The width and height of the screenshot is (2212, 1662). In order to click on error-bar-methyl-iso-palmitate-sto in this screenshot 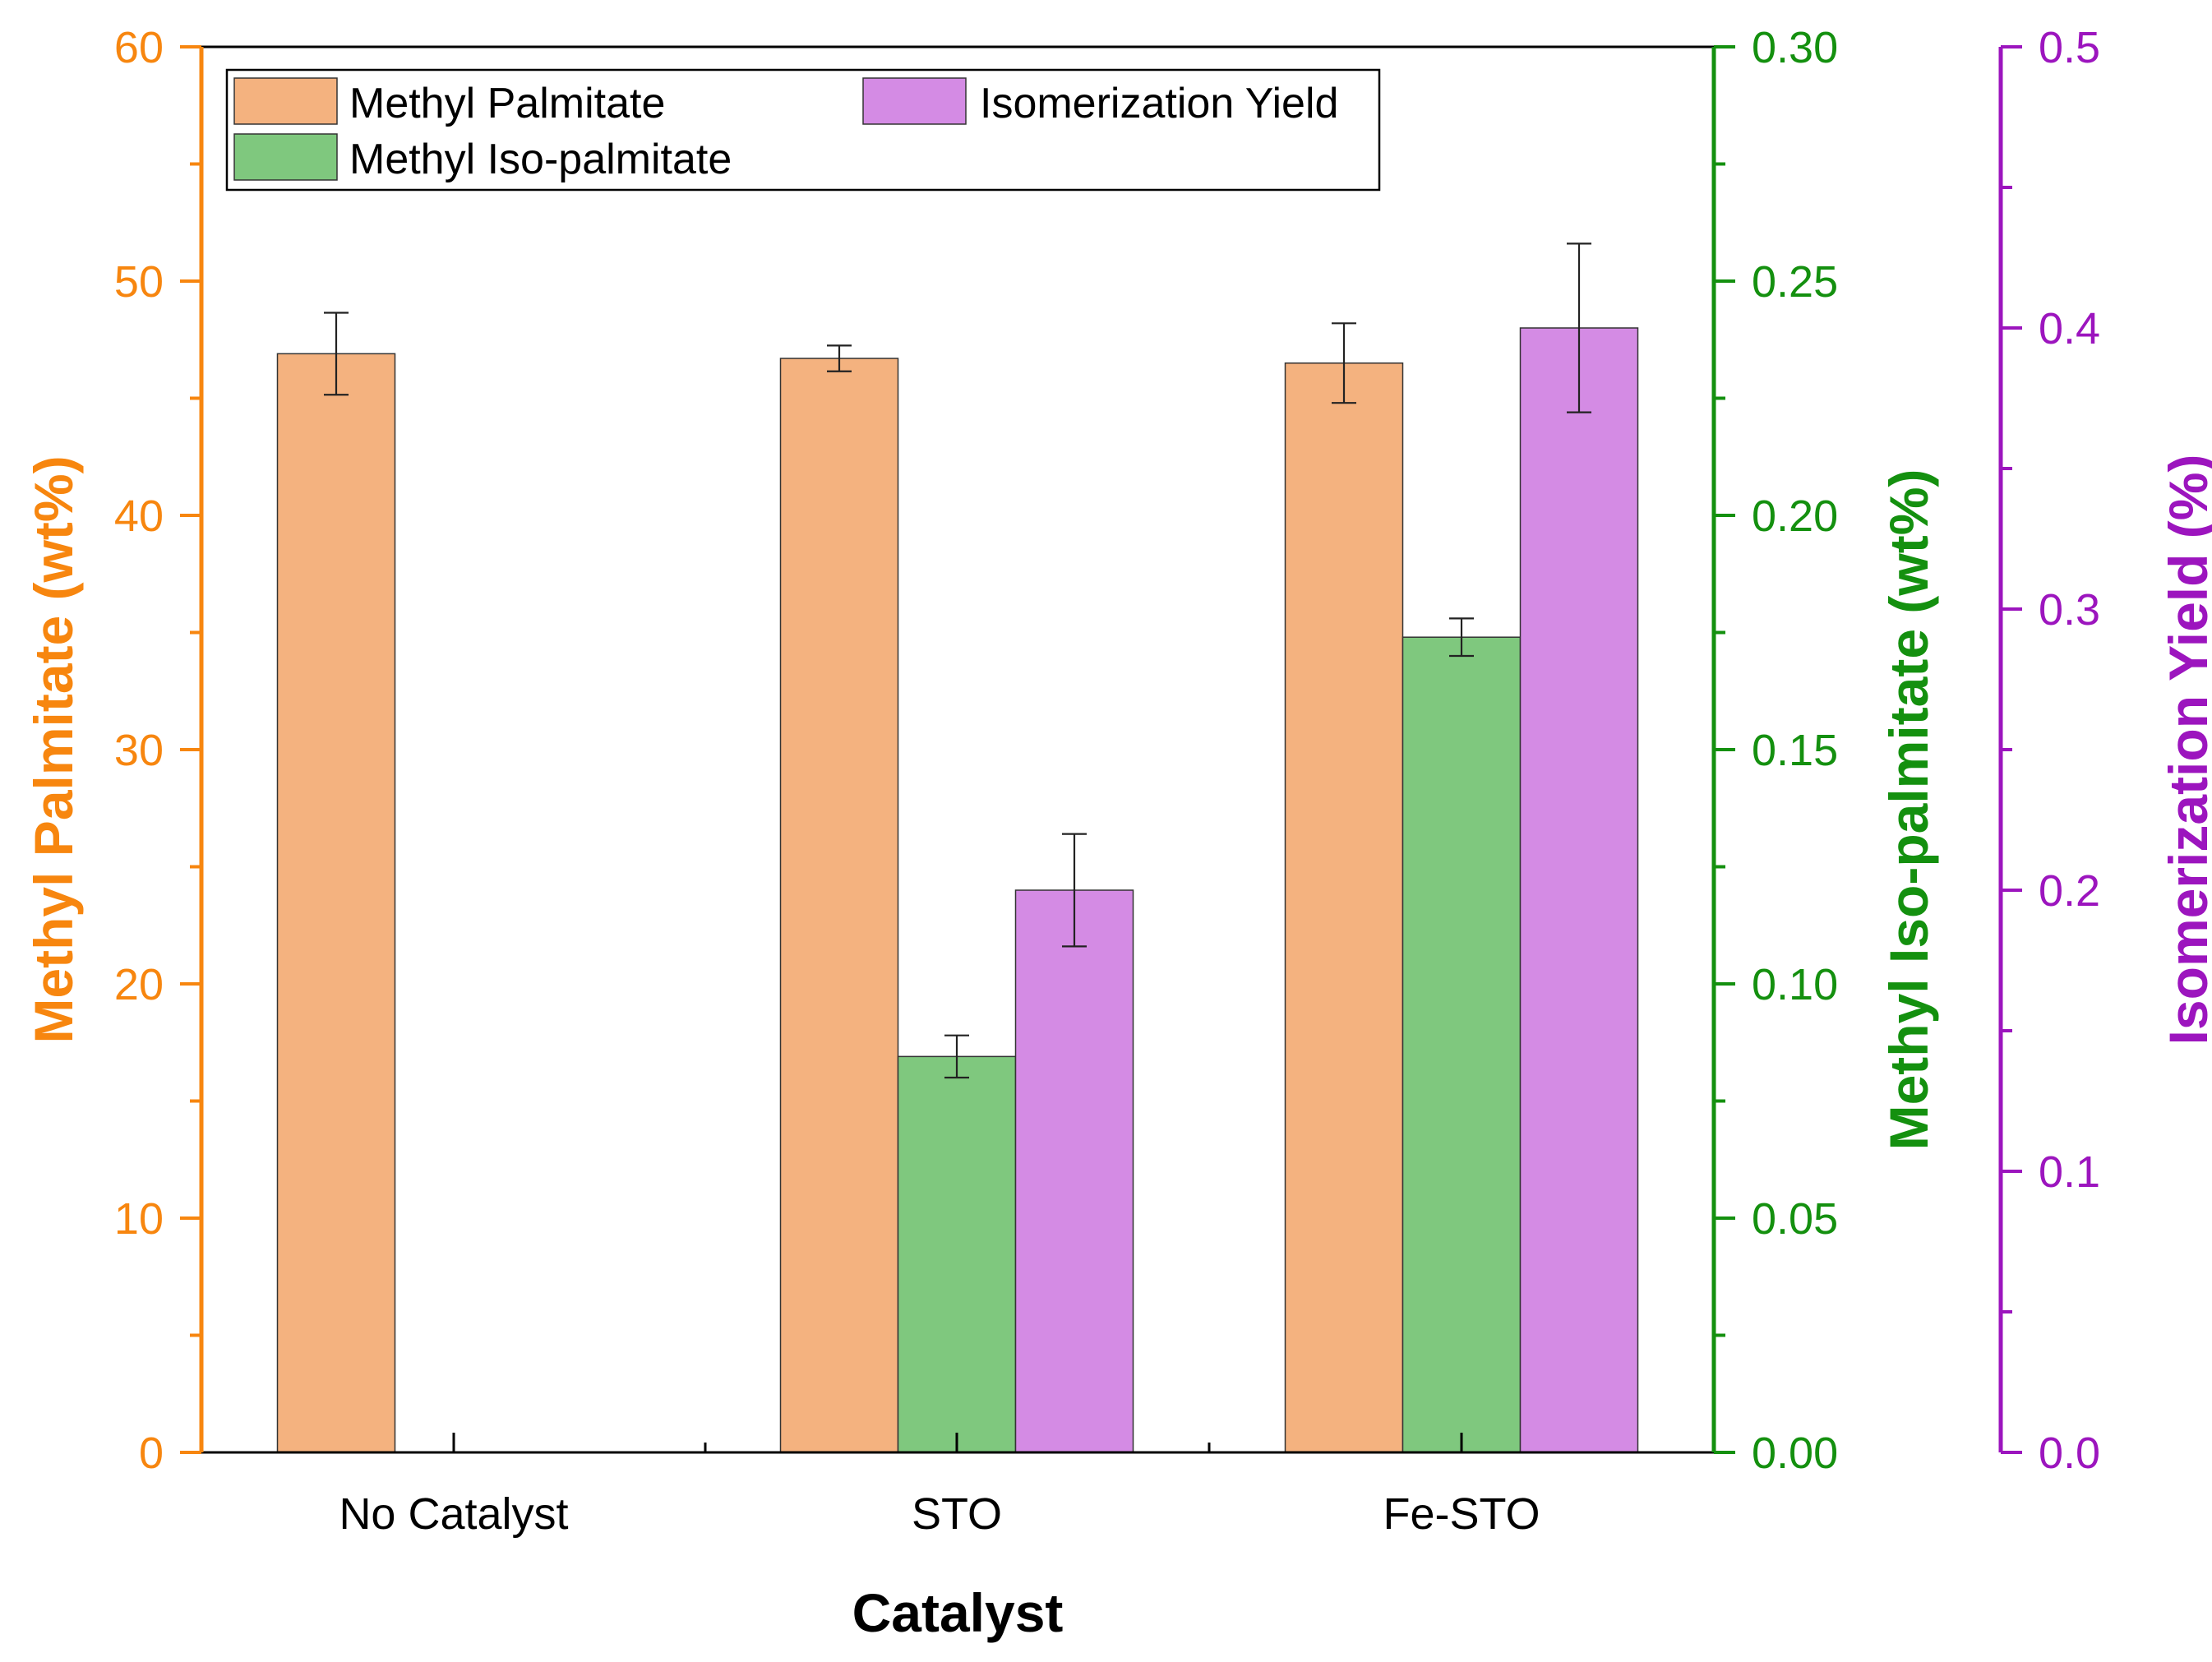, I will do `click(956, 1056)`.